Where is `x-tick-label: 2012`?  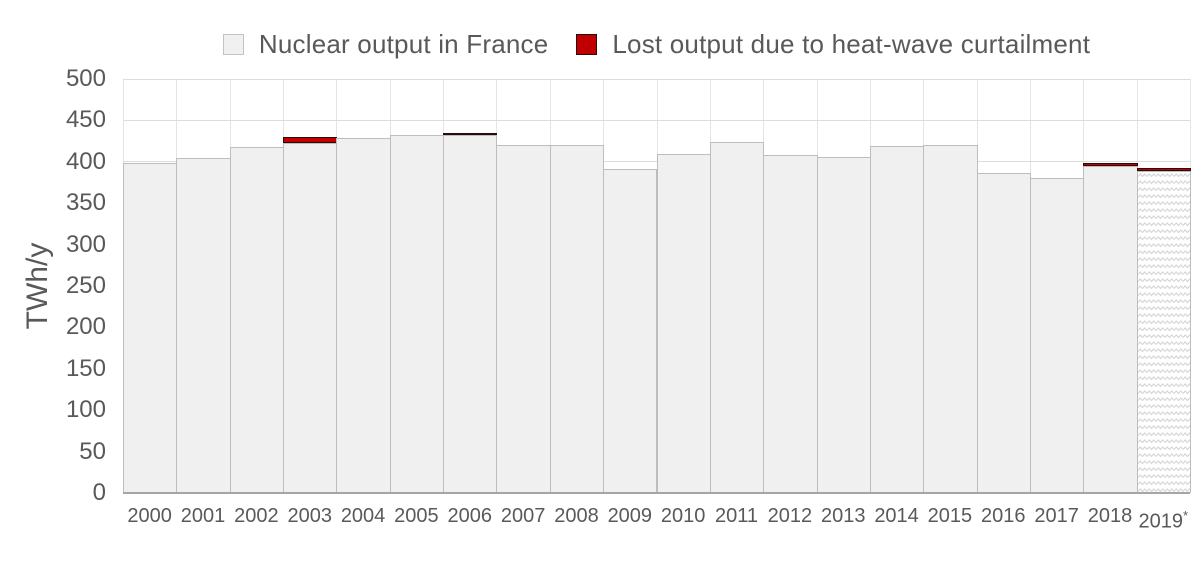 x-tick-label: 2012 is located at coordinates (790, 516).